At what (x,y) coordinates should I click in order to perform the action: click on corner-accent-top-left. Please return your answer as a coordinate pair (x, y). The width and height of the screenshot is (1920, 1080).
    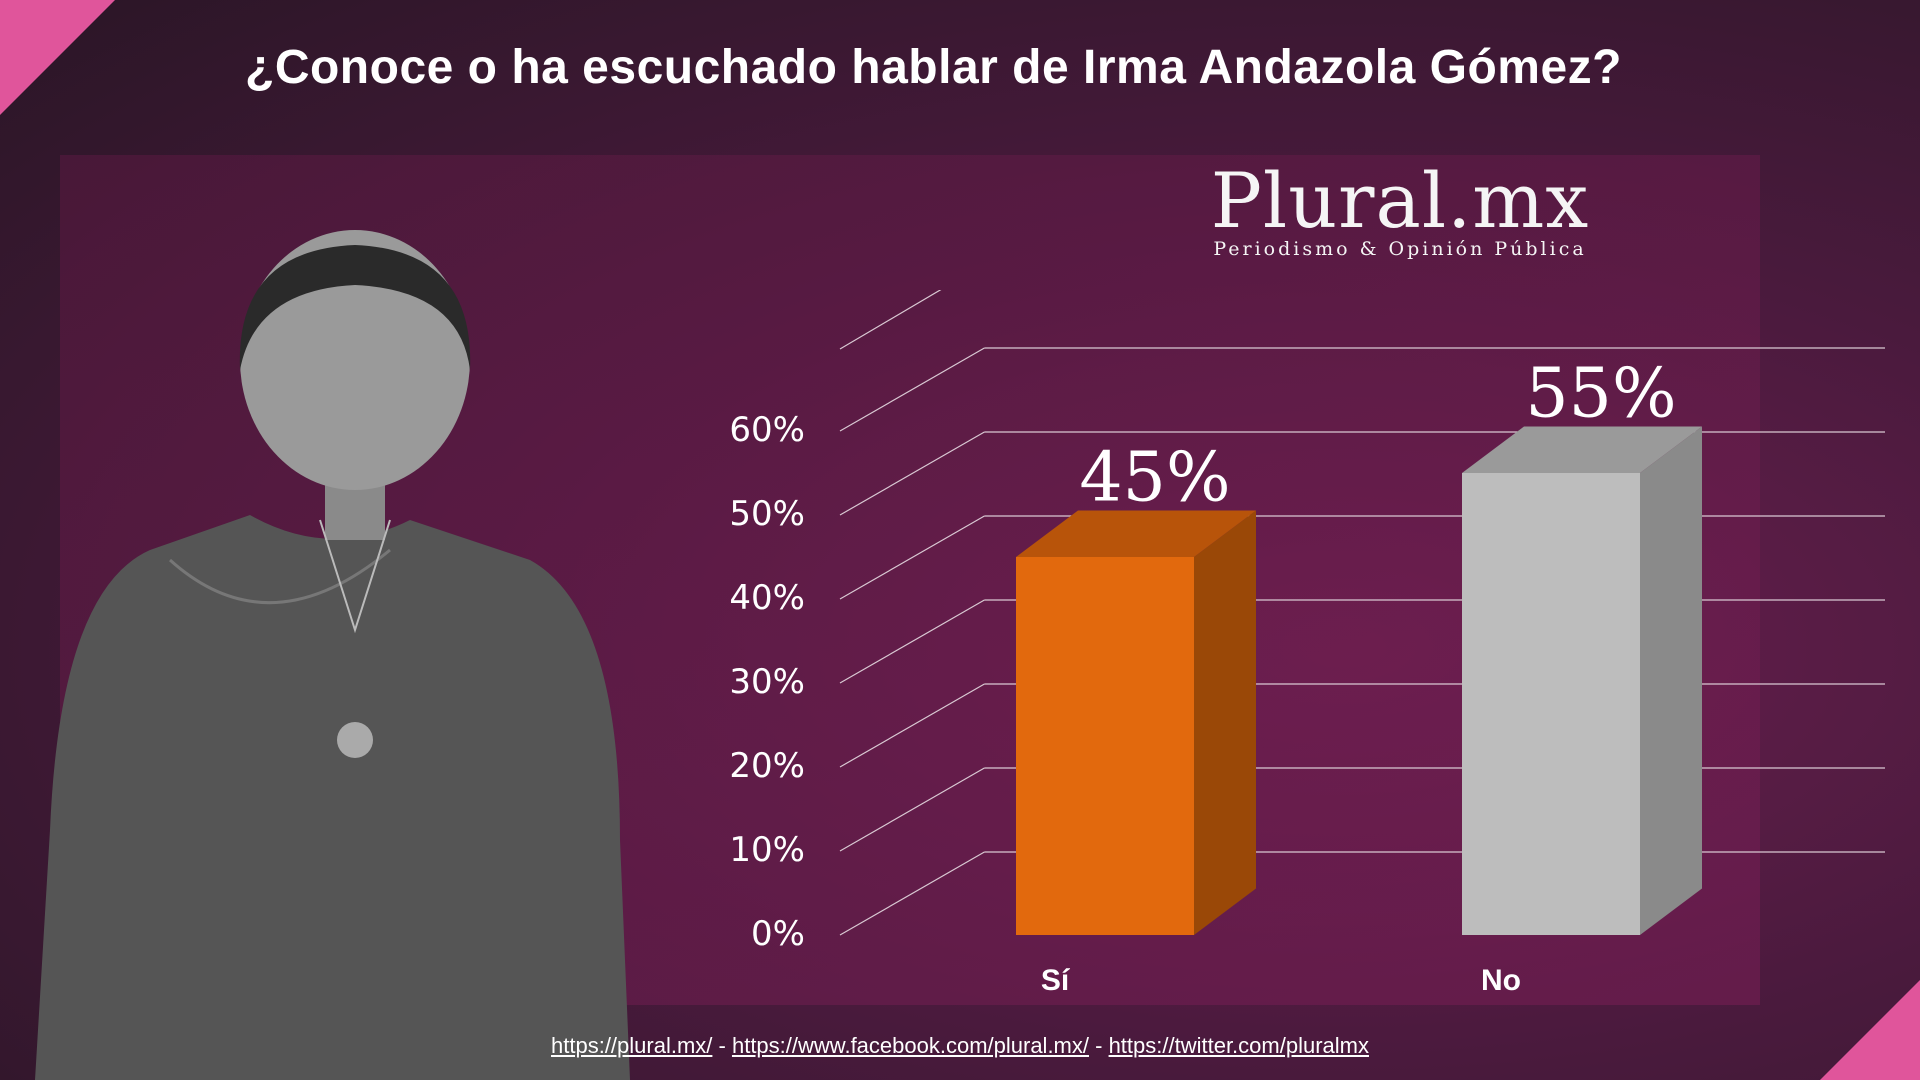
    Looking at the image, I should click on (57, 57).